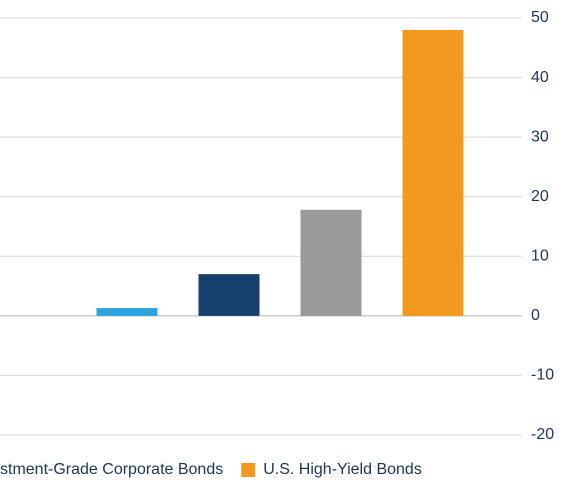 This screenshot has height=484, width=586. Describe the element at coordinates (248, 470) in the screenshot. I see `legend-swatch` at that location.